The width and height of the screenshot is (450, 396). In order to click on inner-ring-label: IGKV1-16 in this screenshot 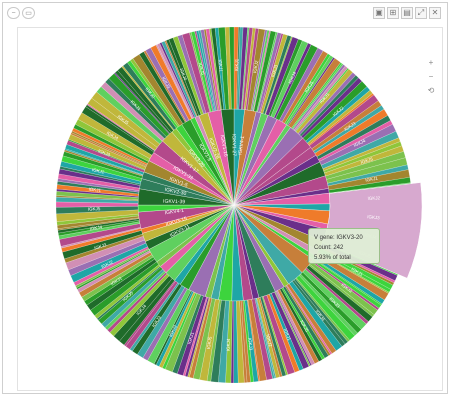, I will do `click(224, 146)`.